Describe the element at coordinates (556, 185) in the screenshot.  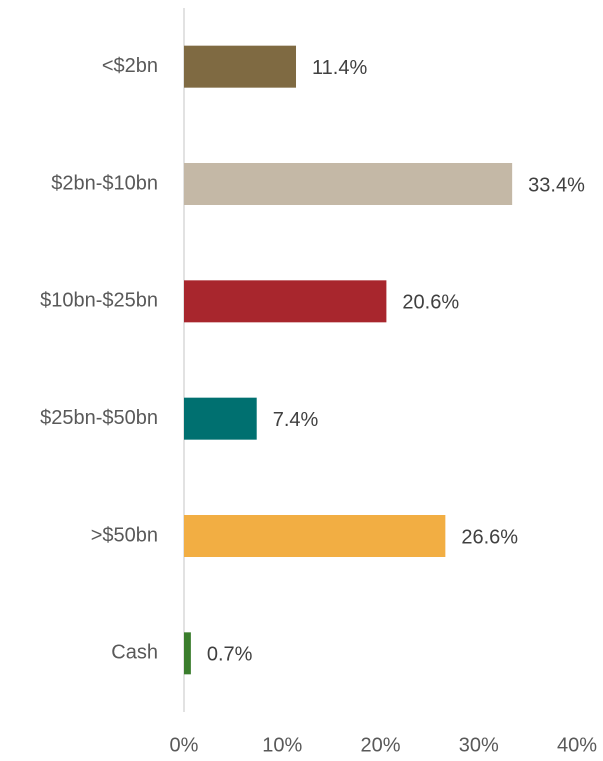
I see `data-label: 33.4%` at that location.